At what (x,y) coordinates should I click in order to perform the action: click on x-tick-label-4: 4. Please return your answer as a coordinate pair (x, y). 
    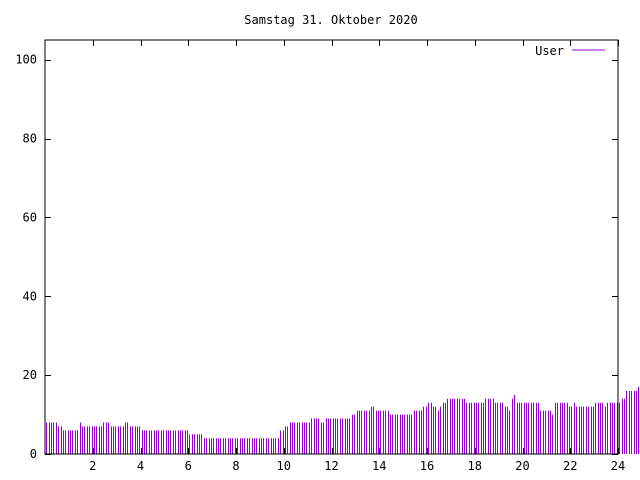
    Looking at the image, I should click on (140, 466).